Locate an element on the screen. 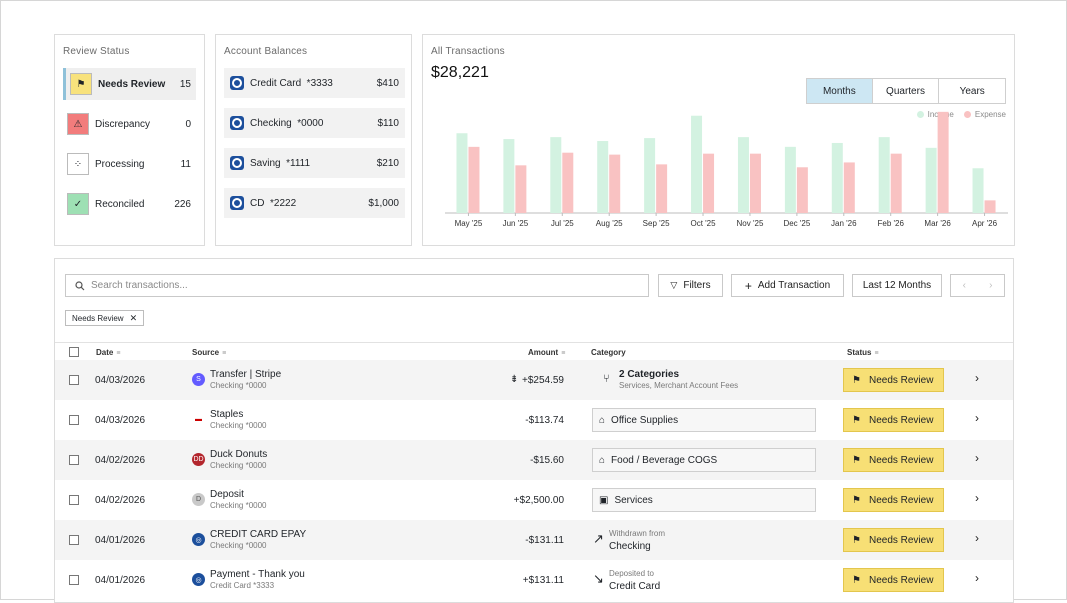 The image size is (1067, 603). row-date: 04/01/2026 is located at coordinates (120, 540).